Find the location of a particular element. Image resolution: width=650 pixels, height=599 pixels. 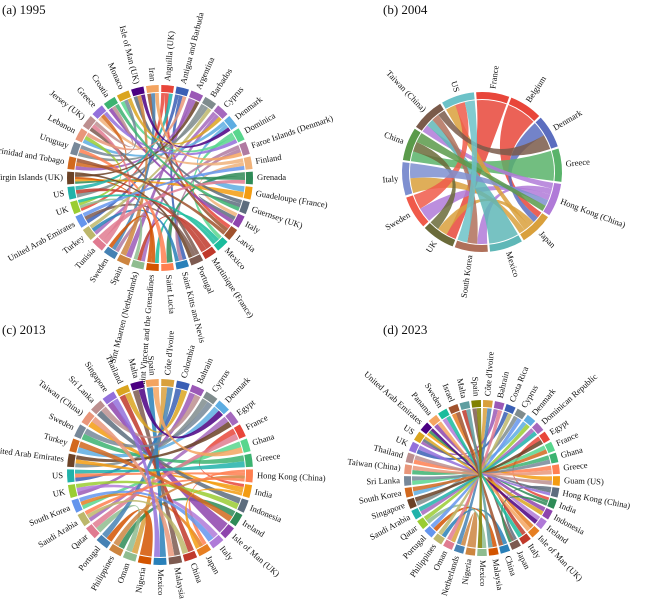

chord-china-to-thailand is located at coordinates (156, 473).